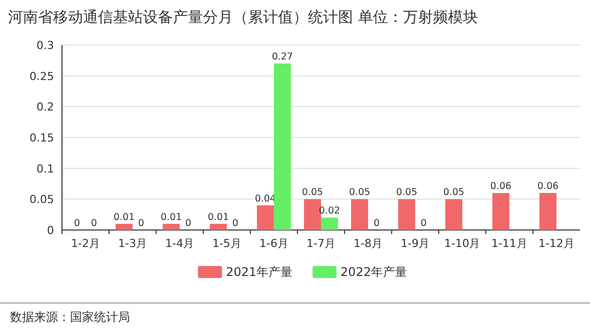 The width and height of the screenshot is (590, 330). What do you see at coordinates (243, 17) in the screenshot?
I see `chart-title: 河南省移动通信基站设备产量分月（累计值）统计图 单位：万射频模块` at bounding box center [243, 17].